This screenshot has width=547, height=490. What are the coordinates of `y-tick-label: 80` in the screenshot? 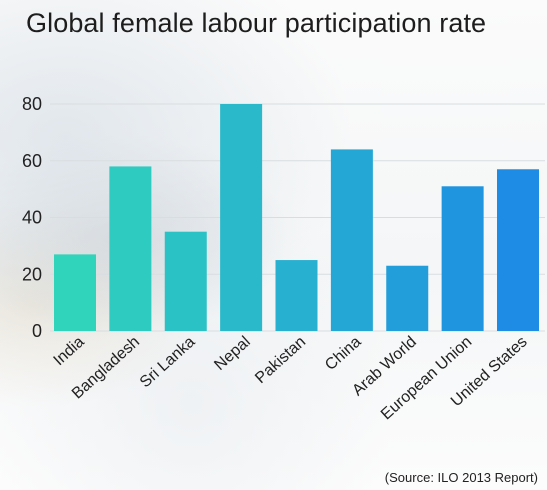 It's located at (32, 104).